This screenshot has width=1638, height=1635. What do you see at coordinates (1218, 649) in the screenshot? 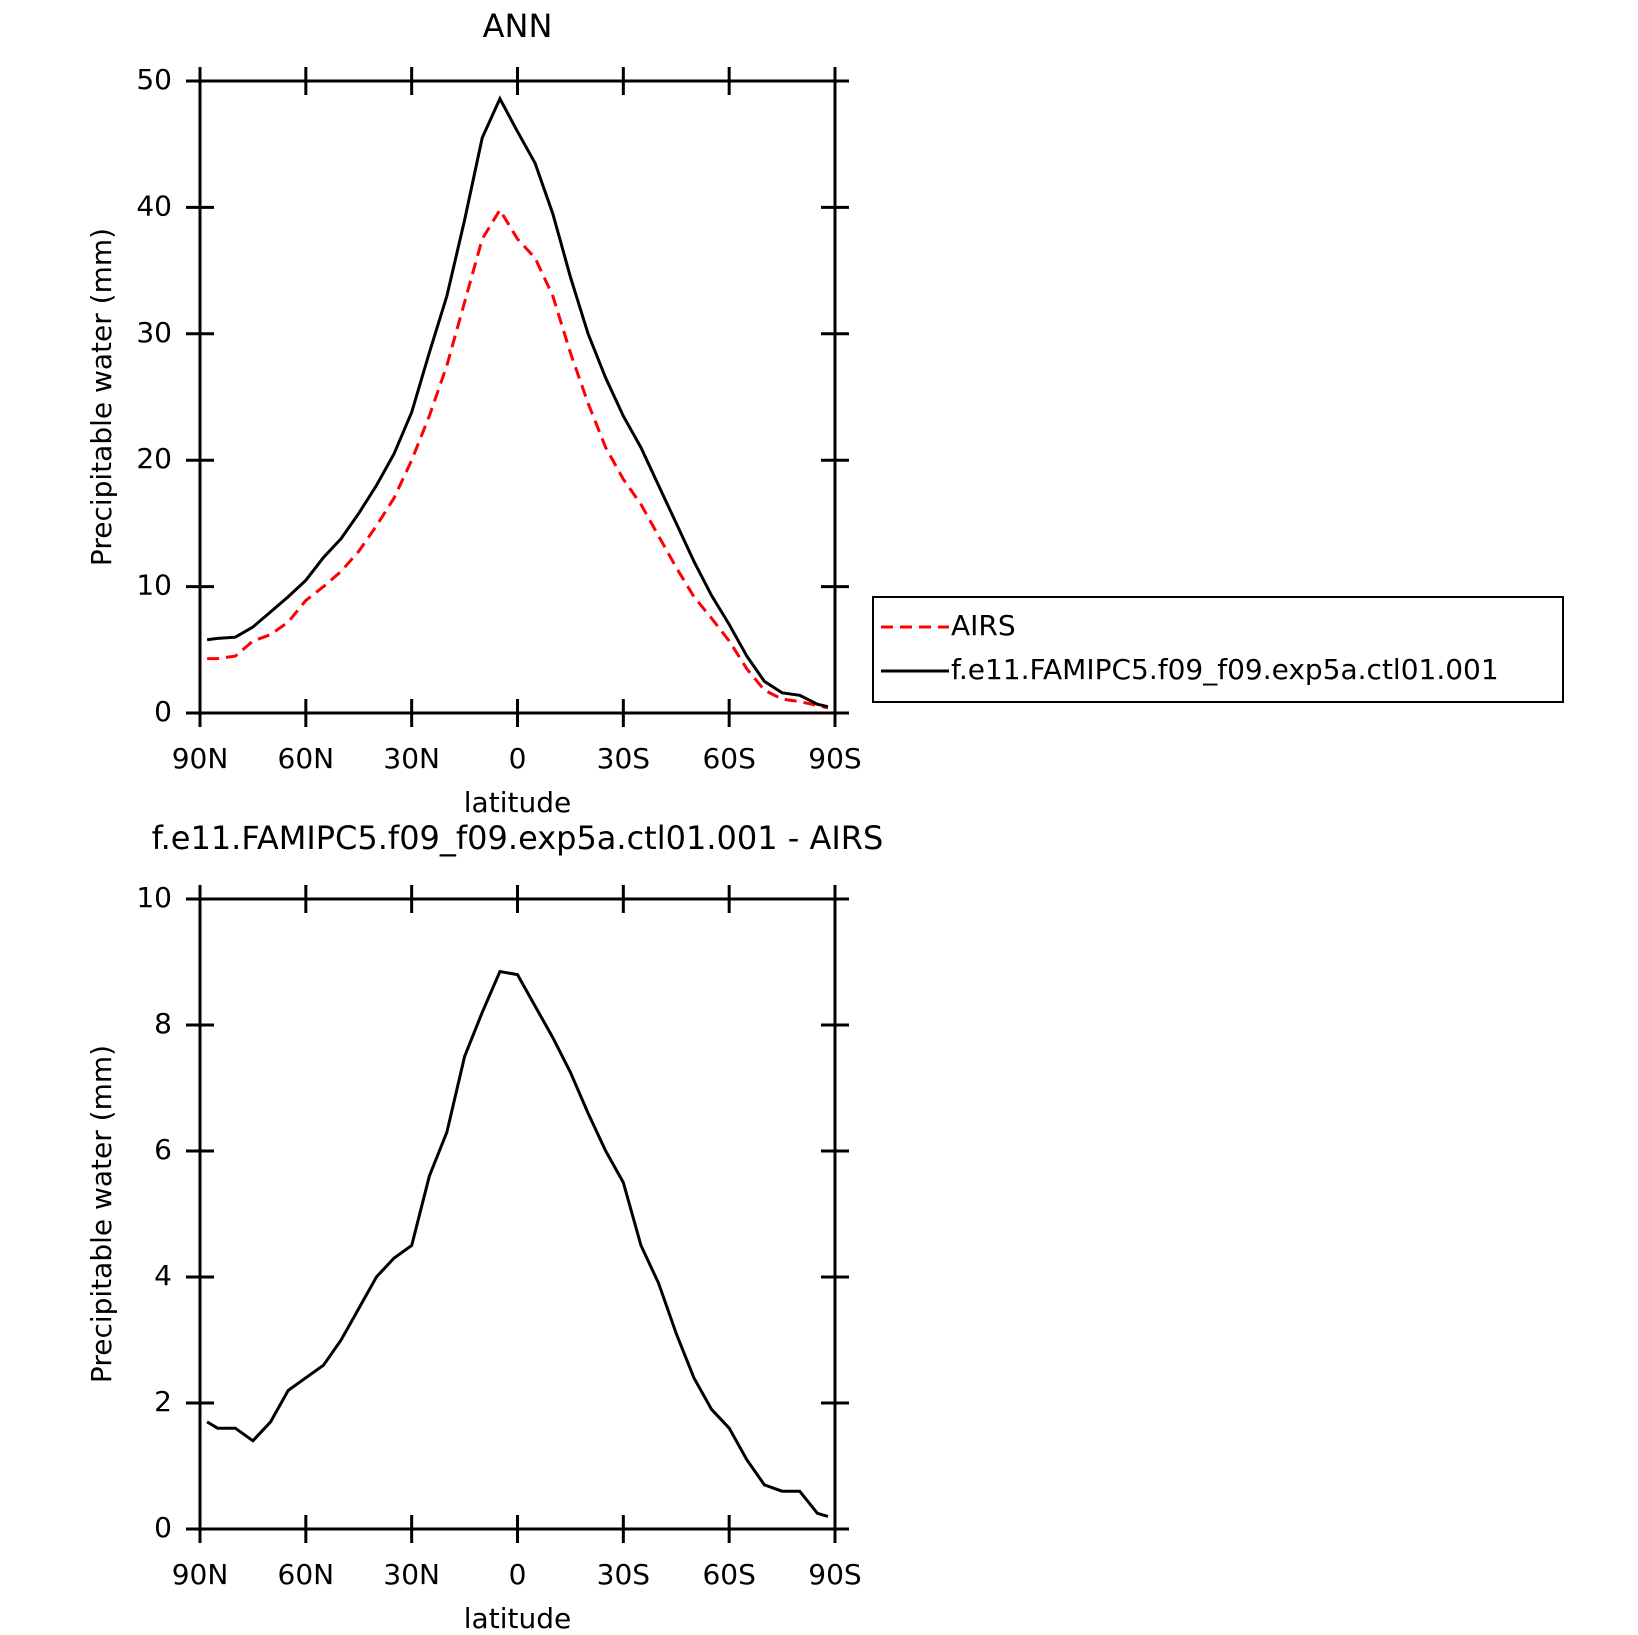
I see `legend-box` at bounding box center [1218, 649].